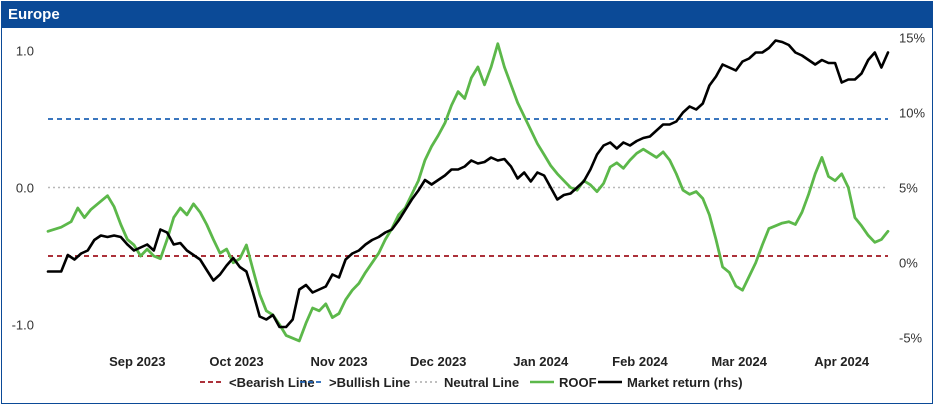  What do you see at coordinates (912, 38) in the screenshot?
I see `right-tick-label: 15%` at bounding box center [912, 38].